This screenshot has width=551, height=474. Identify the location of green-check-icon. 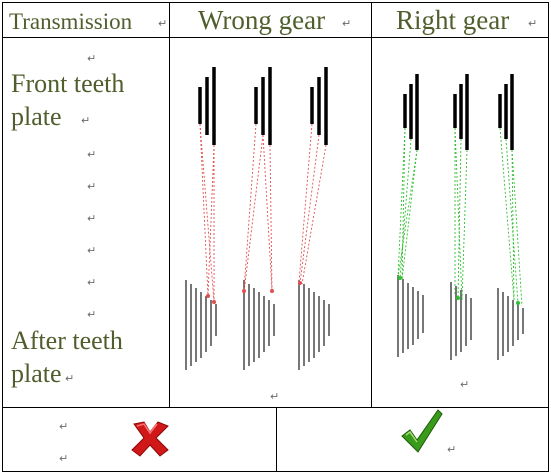
(422, 431).